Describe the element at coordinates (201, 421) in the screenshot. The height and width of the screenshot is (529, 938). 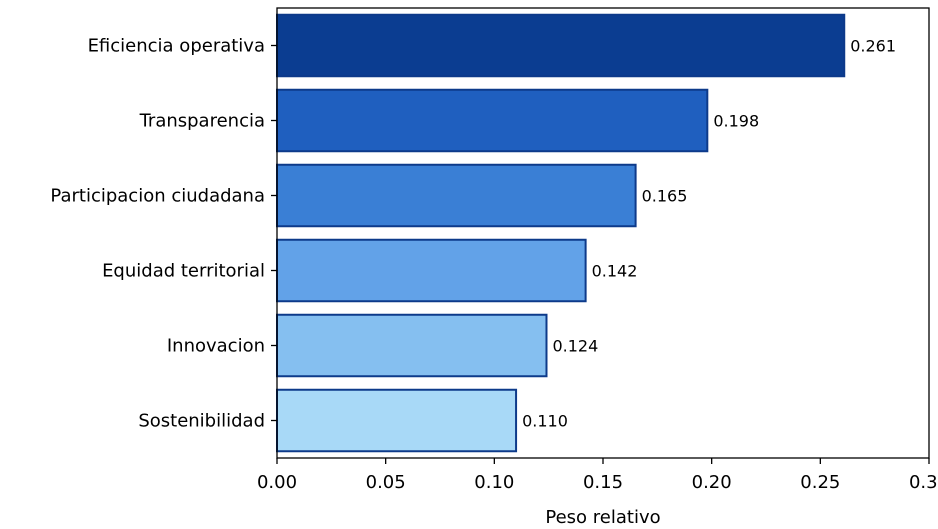
I see `category-label: Sostenibilidad` at that location.